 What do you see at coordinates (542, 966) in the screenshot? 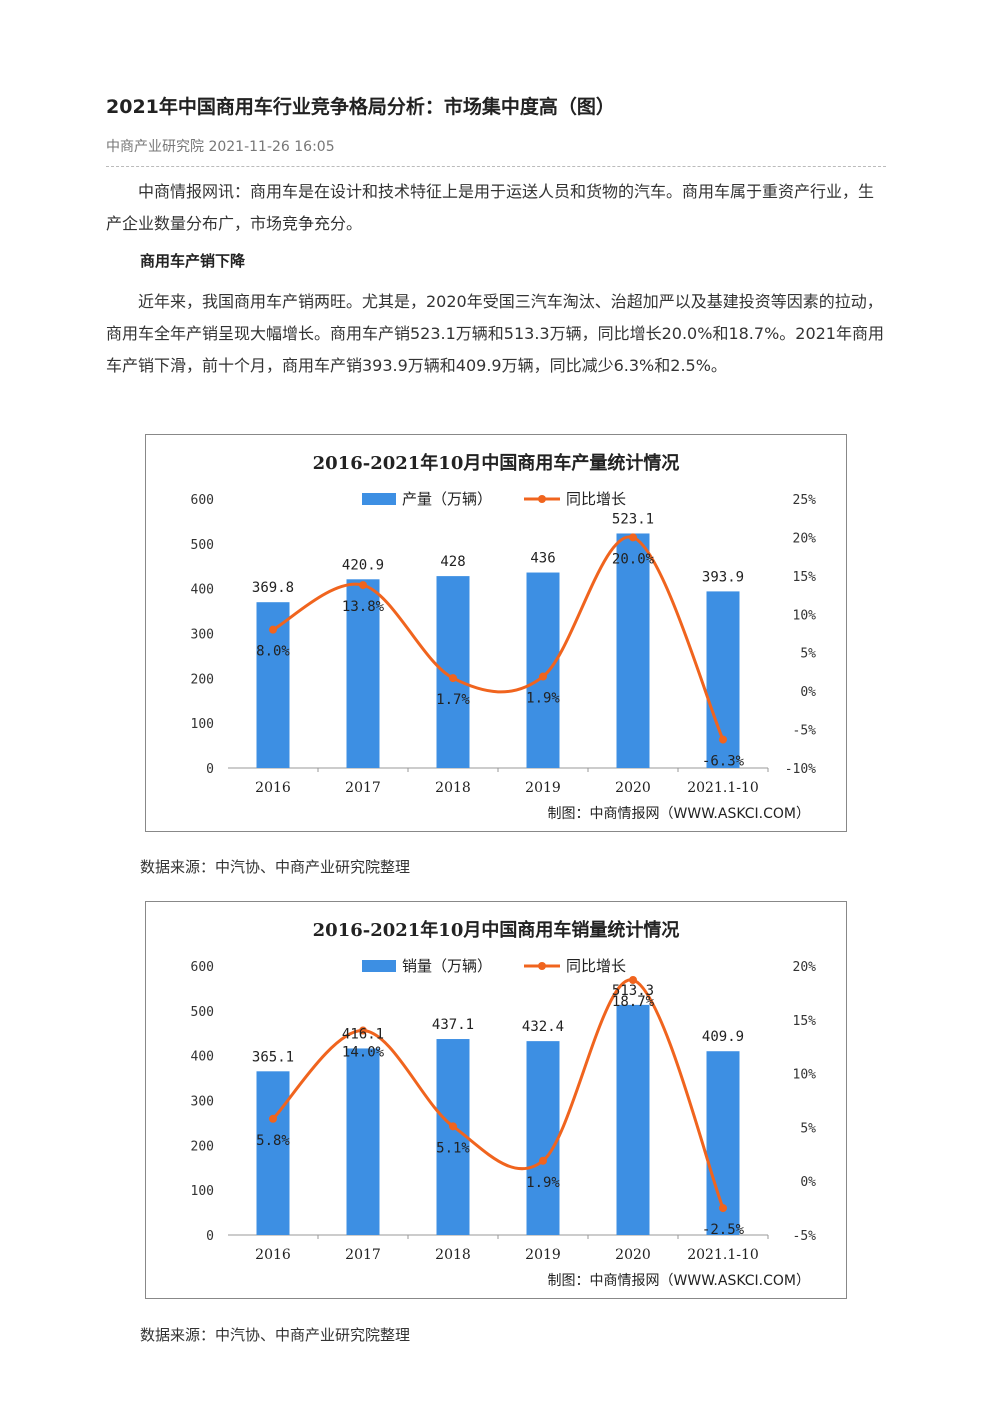
I see `sales-legend-line-marker` at bounding box center [542, 966].